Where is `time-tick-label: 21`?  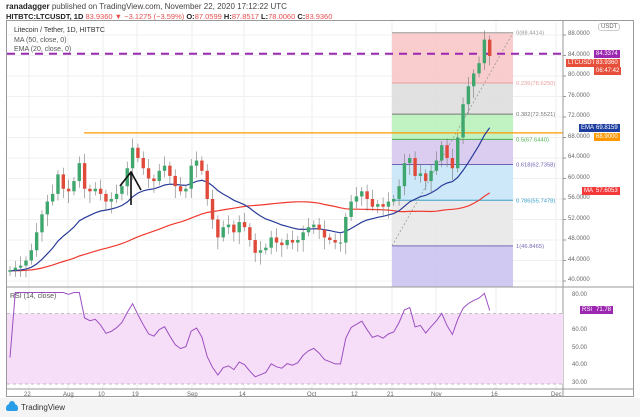 time-tick-label: 21 is located at coordinates (390, 395).